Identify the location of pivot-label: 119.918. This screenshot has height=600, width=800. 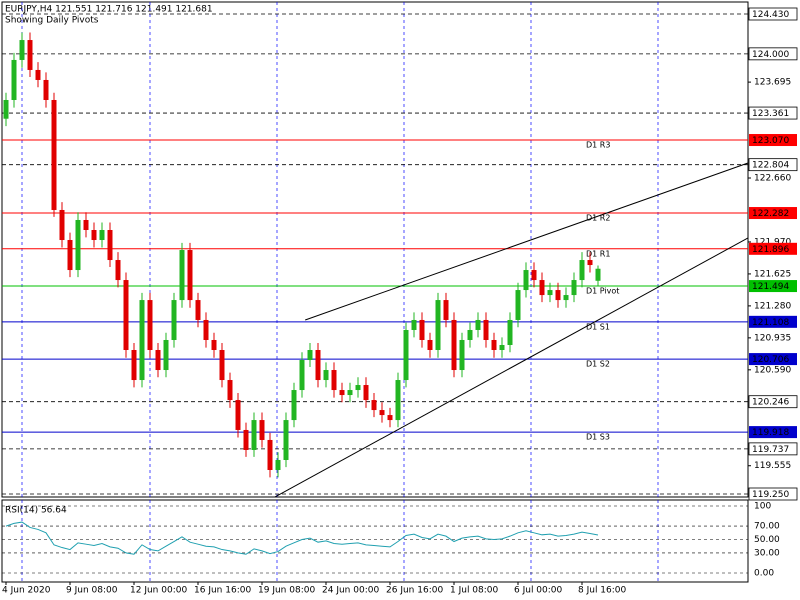
(770, 433).